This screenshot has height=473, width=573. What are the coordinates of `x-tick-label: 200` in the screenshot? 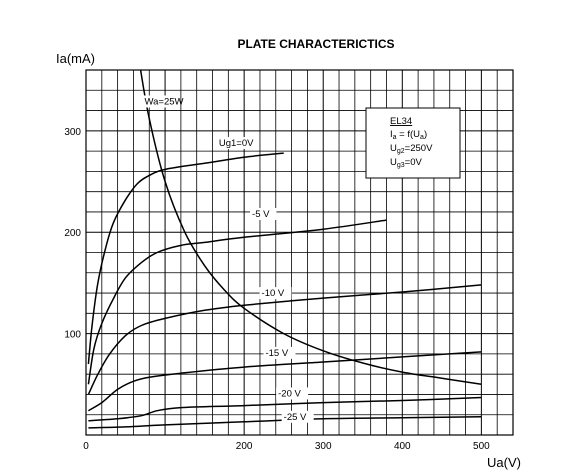 It's located at (244, 446).